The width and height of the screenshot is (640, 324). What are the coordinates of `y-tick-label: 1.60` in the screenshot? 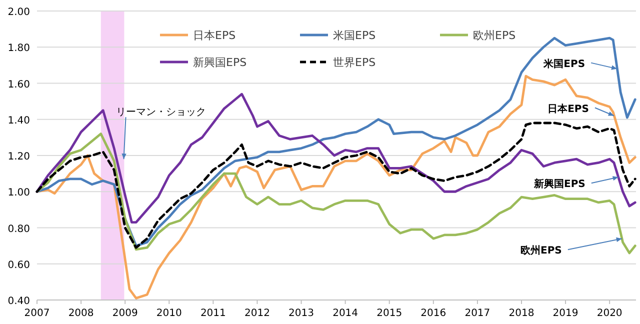 It's located at (19, 84).